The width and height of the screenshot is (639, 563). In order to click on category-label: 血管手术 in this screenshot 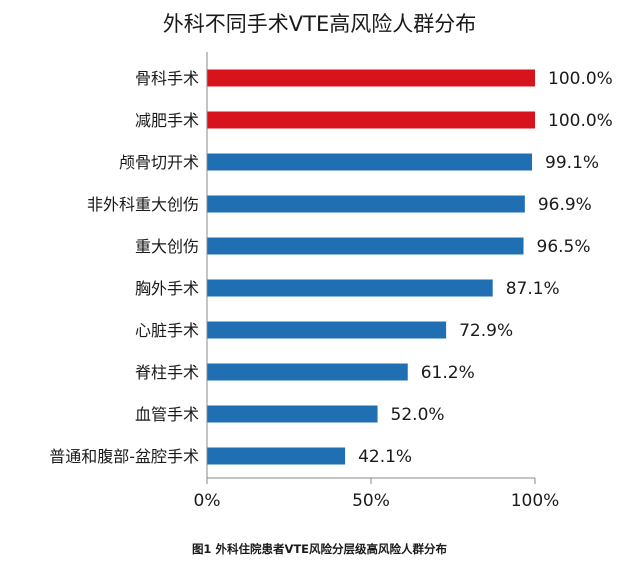, I will do `click(167, 414)`.